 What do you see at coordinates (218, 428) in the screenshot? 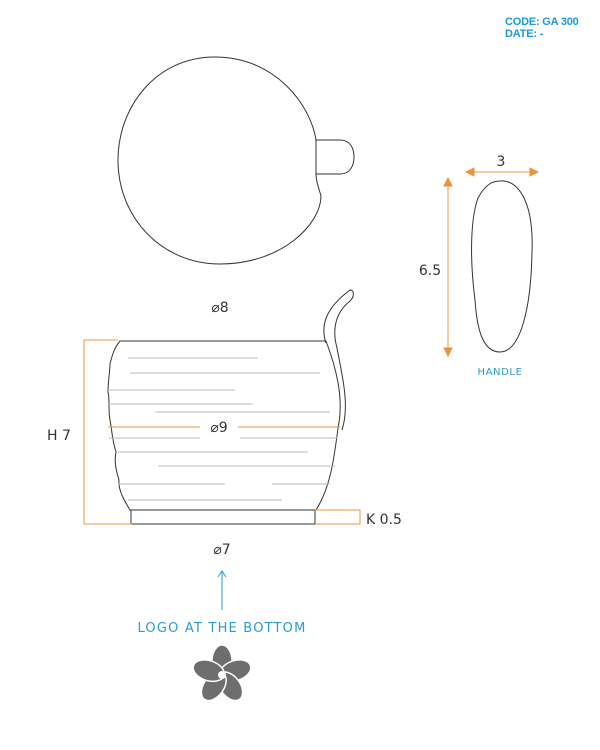
I see `body-diameter-label: ⌀9` at bounding box center [218, 428].